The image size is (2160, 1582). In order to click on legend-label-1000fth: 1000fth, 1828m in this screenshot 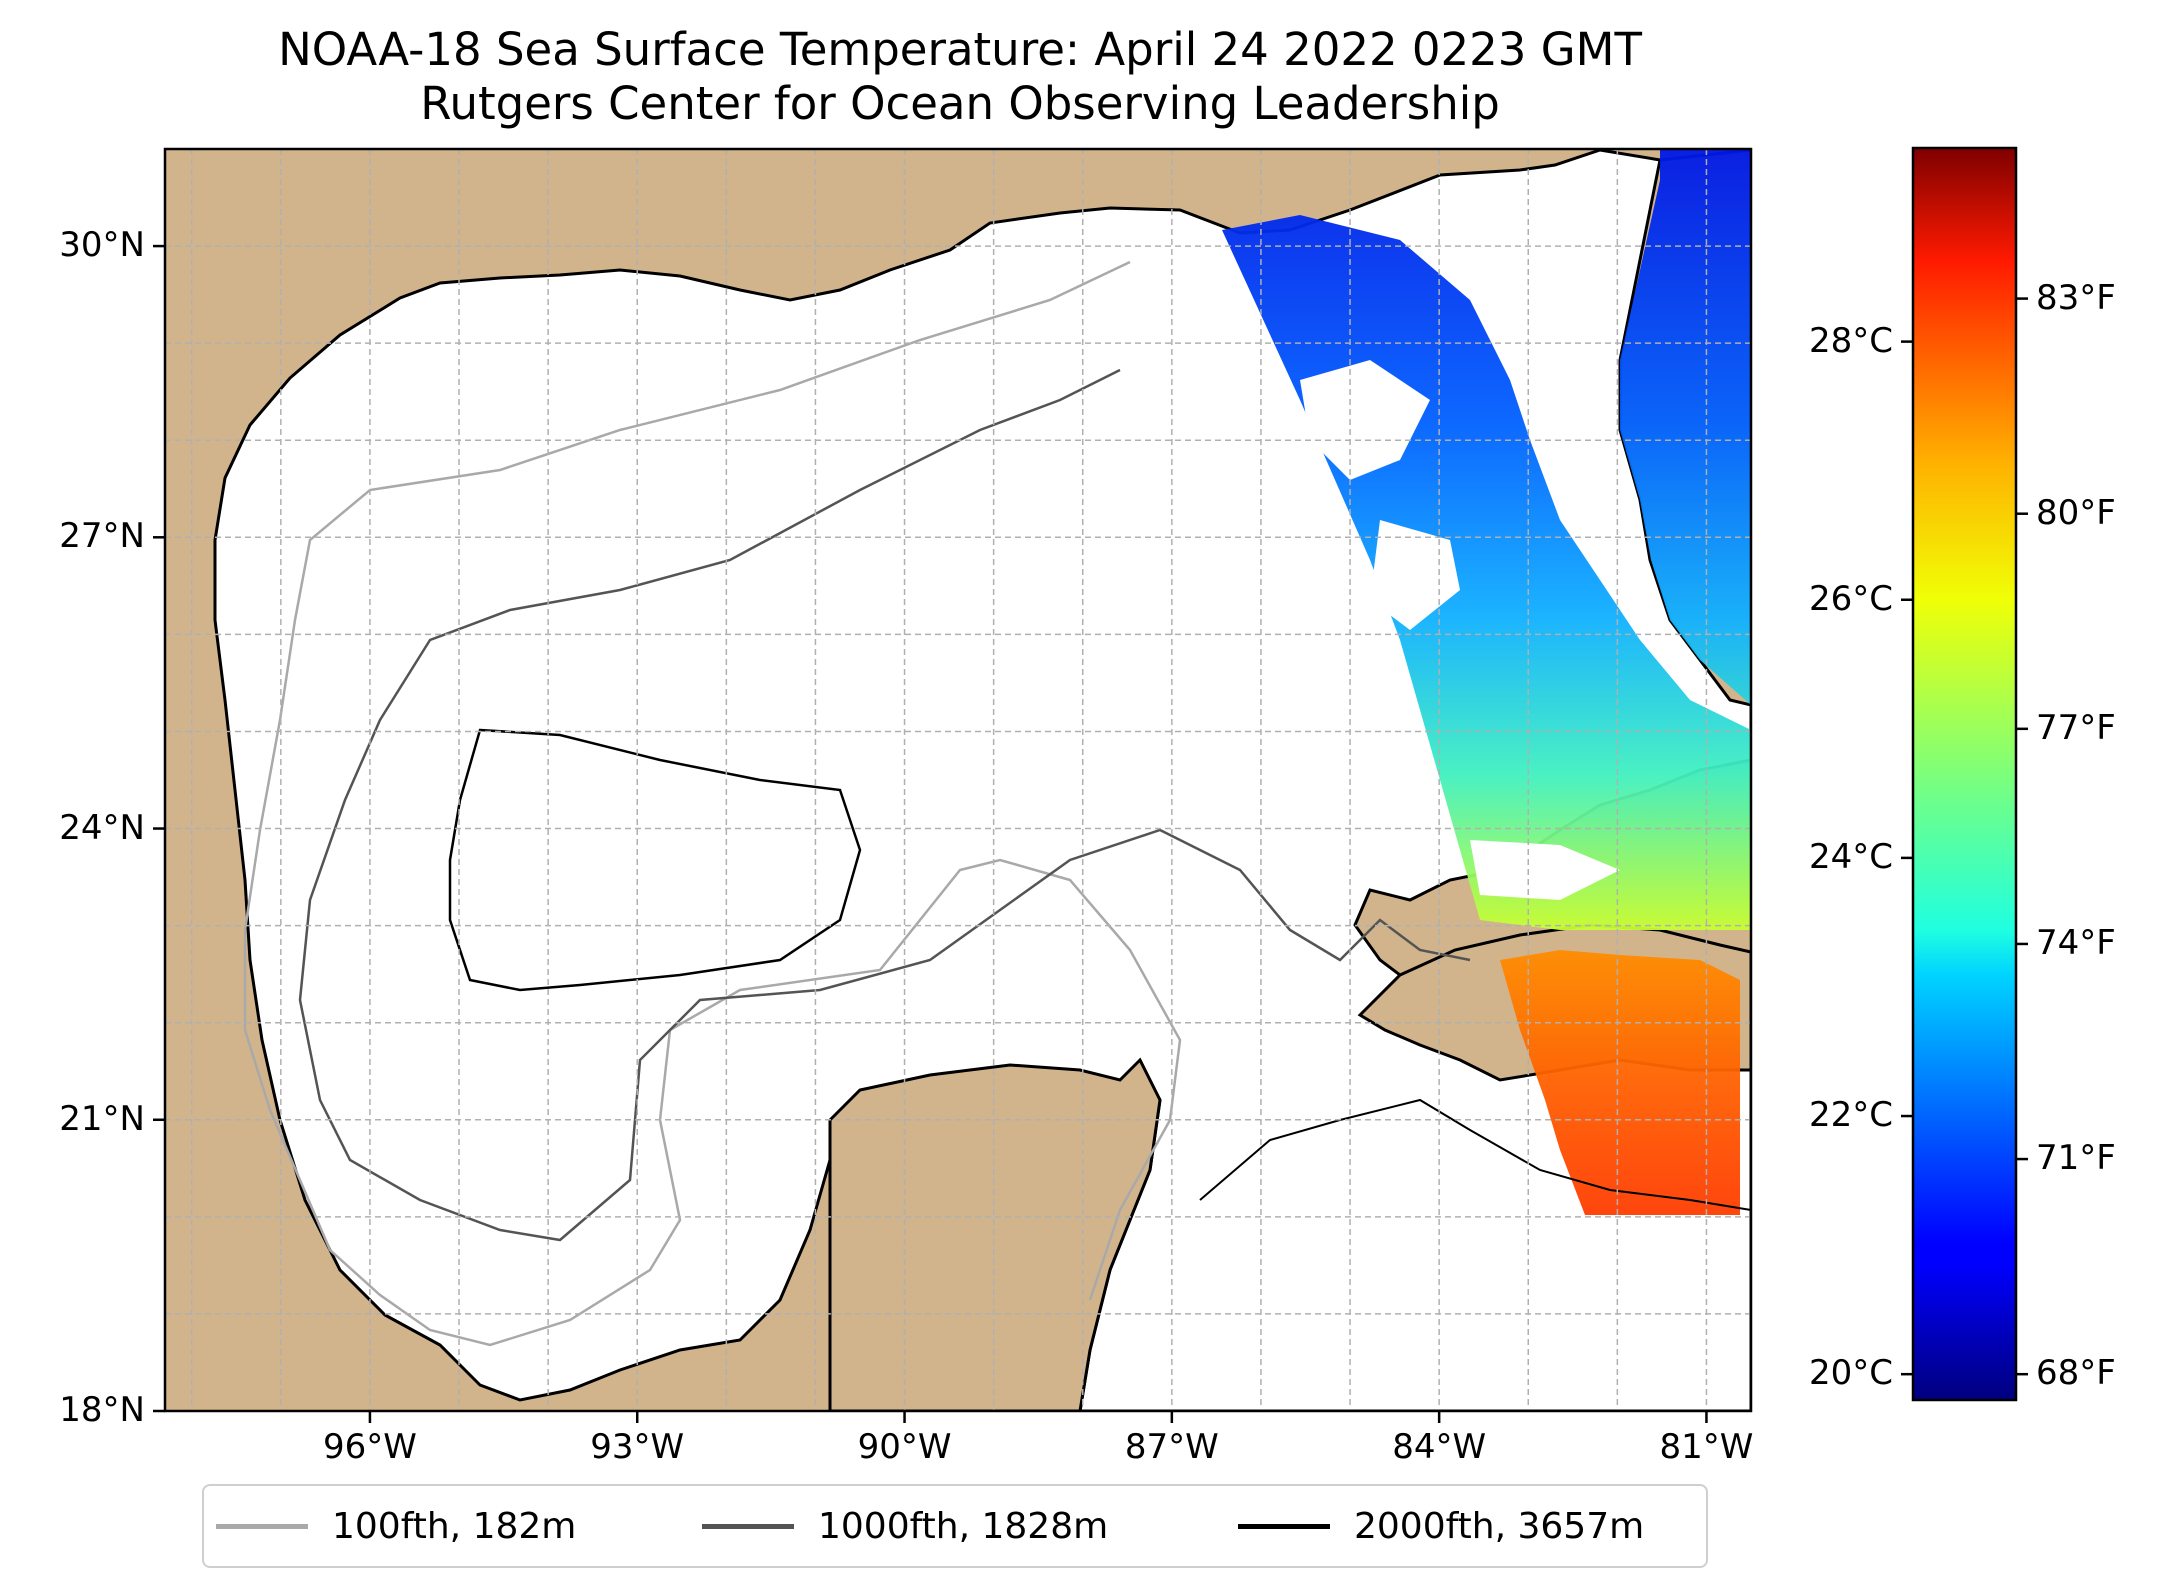, I will do `click(963, 1526)`.